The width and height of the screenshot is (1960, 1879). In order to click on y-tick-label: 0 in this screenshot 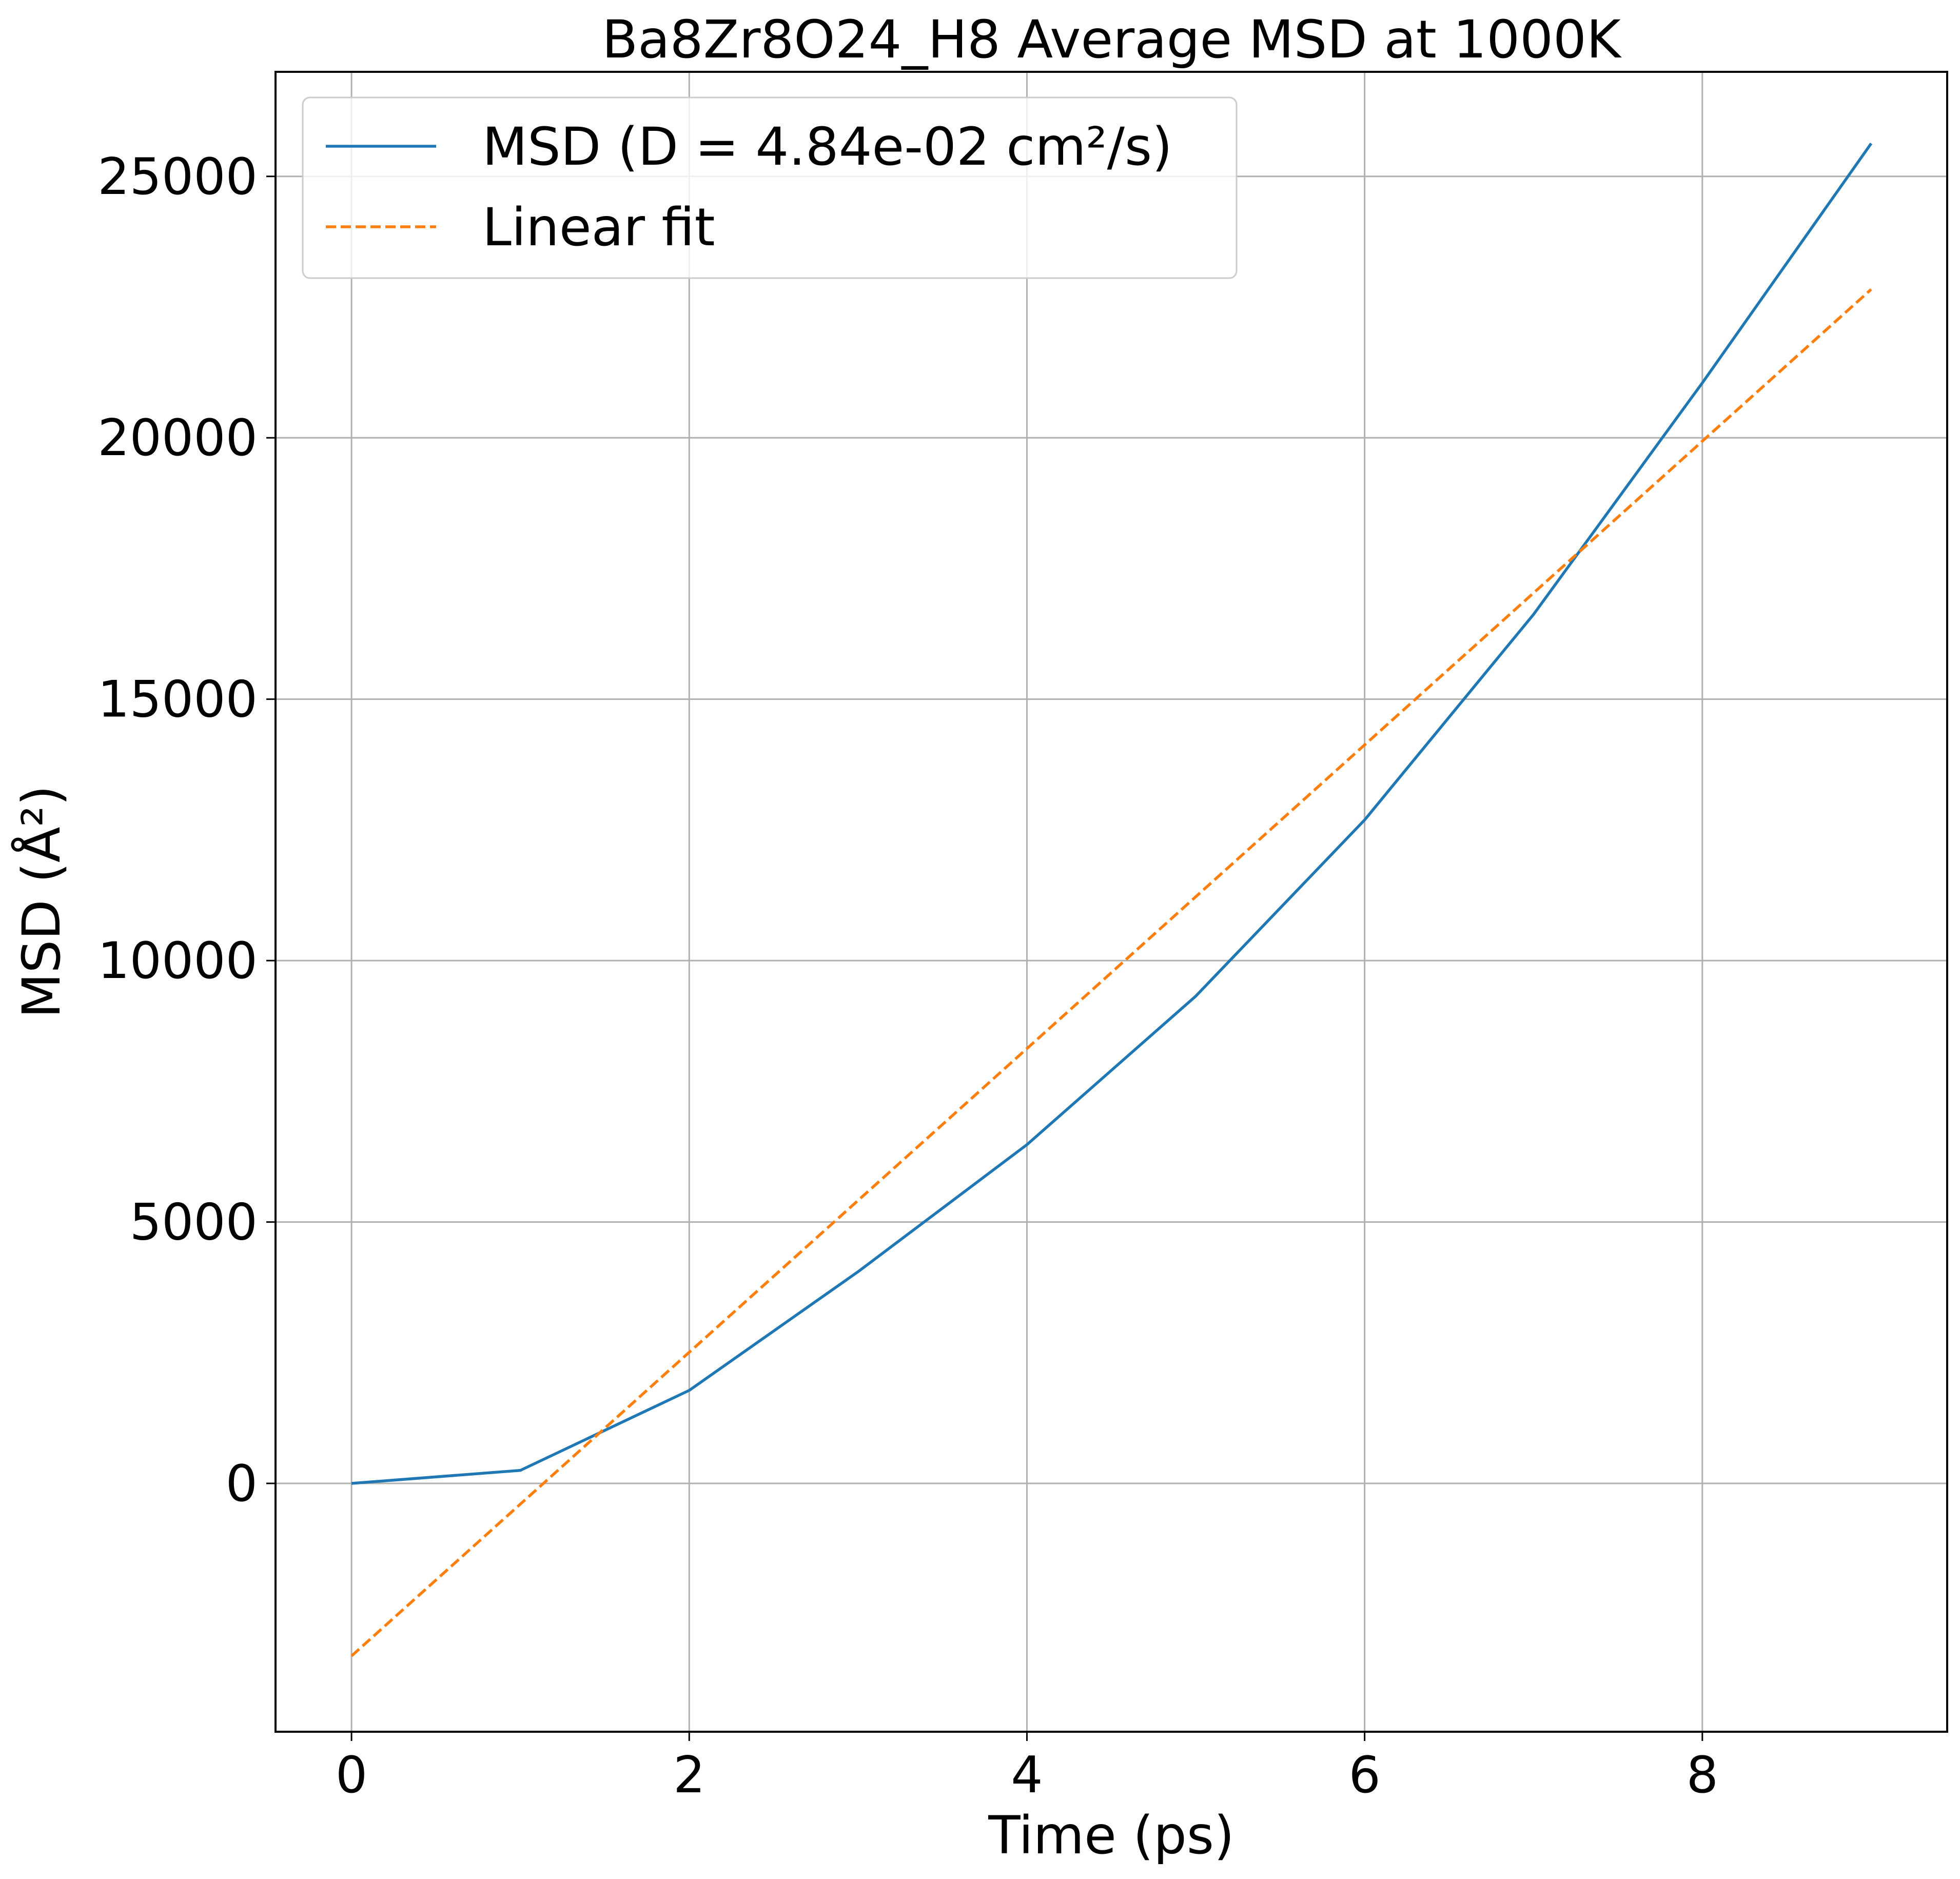, I will do `click(242, 1484)`.